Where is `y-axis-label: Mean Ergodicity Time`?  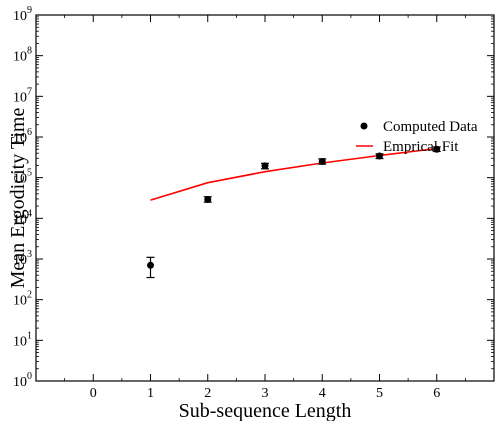 y-axis-label: Mean Ergodicity Time is located at coordinates (18, 198).